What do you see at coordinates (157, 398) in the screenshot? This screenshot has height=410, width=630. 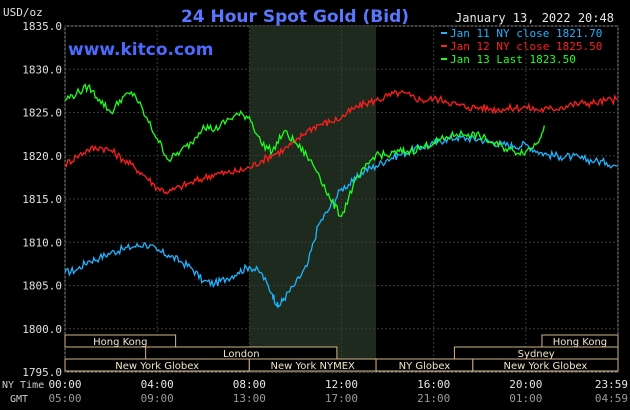 I see `x-tick-gmt: 09:00` at bounding box center [157, 398].